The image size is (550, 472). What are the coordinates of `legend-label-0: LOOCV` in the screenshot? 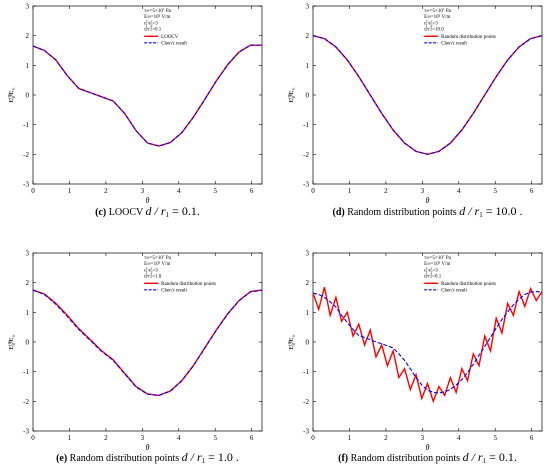 It's located at (170, 37).